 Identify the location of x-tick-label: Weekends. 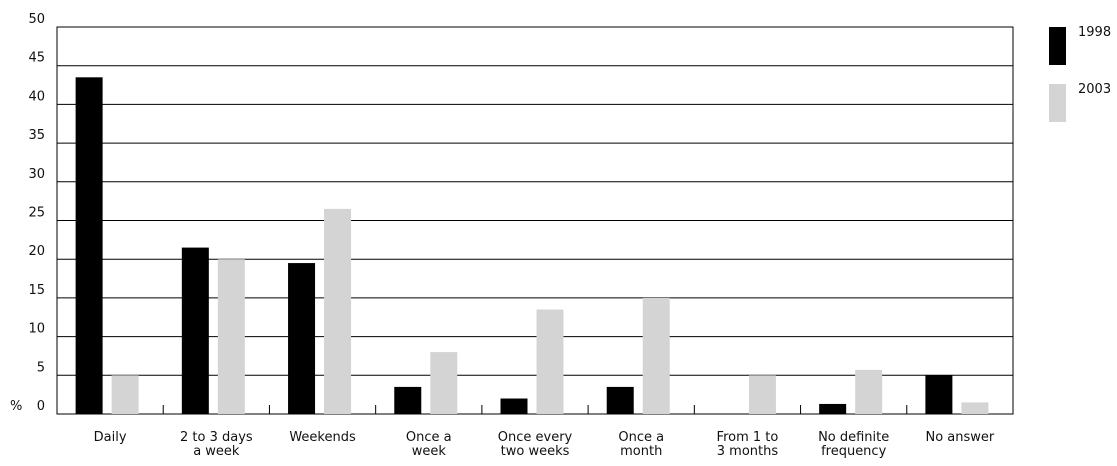
(322, 437).